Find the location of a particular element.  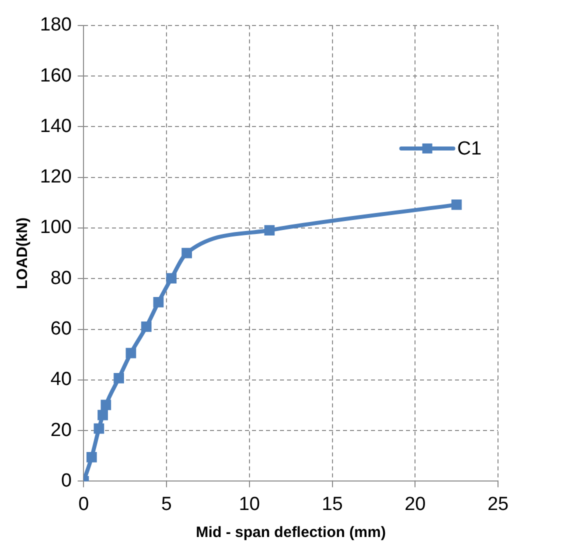

y-axis-title: LOAD(kN) is located at coordinates (23, 253).